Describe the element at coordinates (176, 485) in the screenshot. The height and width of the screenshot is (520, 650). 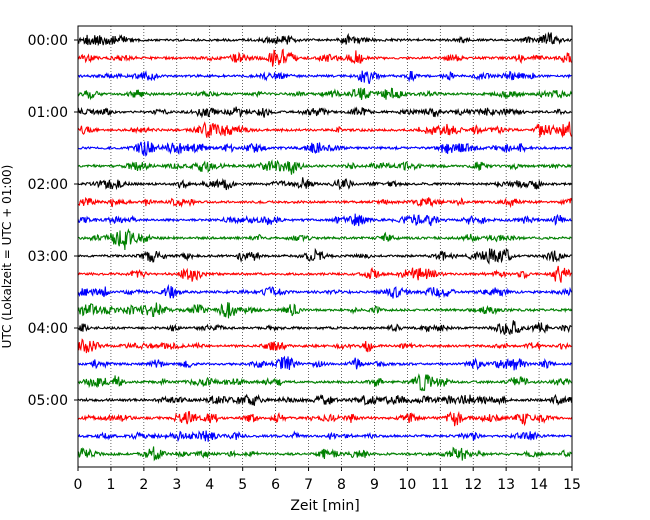
I see `x-tick-label: 3` at that location.